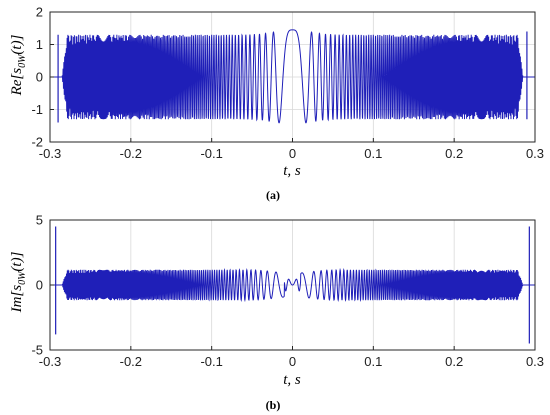  Describe the element at coordinates (39, 12) in the screenshot. I see `ytick-label-4: 2` at that location.